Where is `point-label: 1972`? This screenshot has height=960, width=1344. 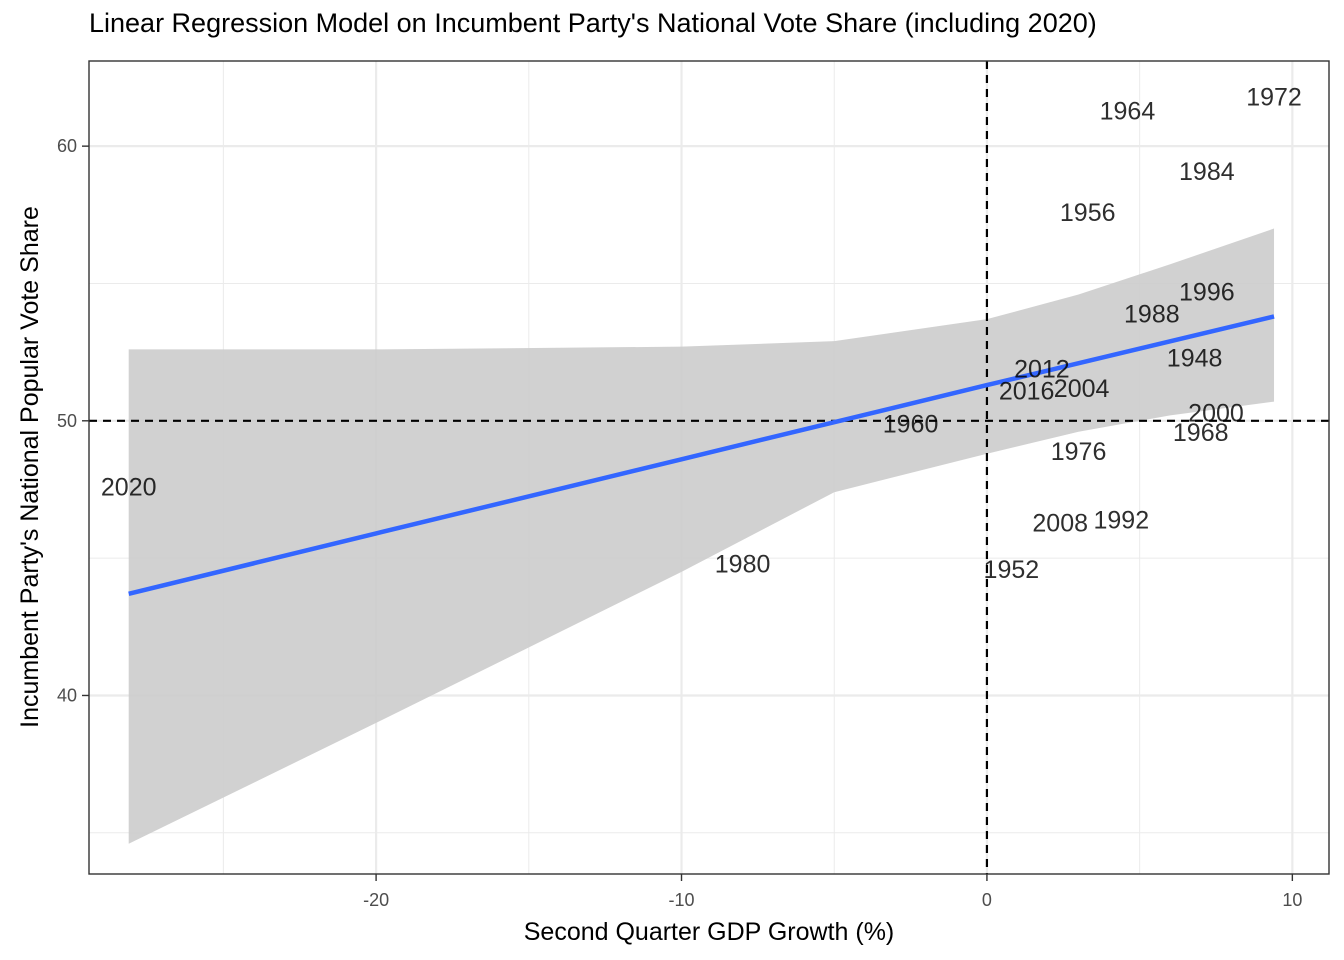 point-label: 1972 is located at coordinates (1274, 98).